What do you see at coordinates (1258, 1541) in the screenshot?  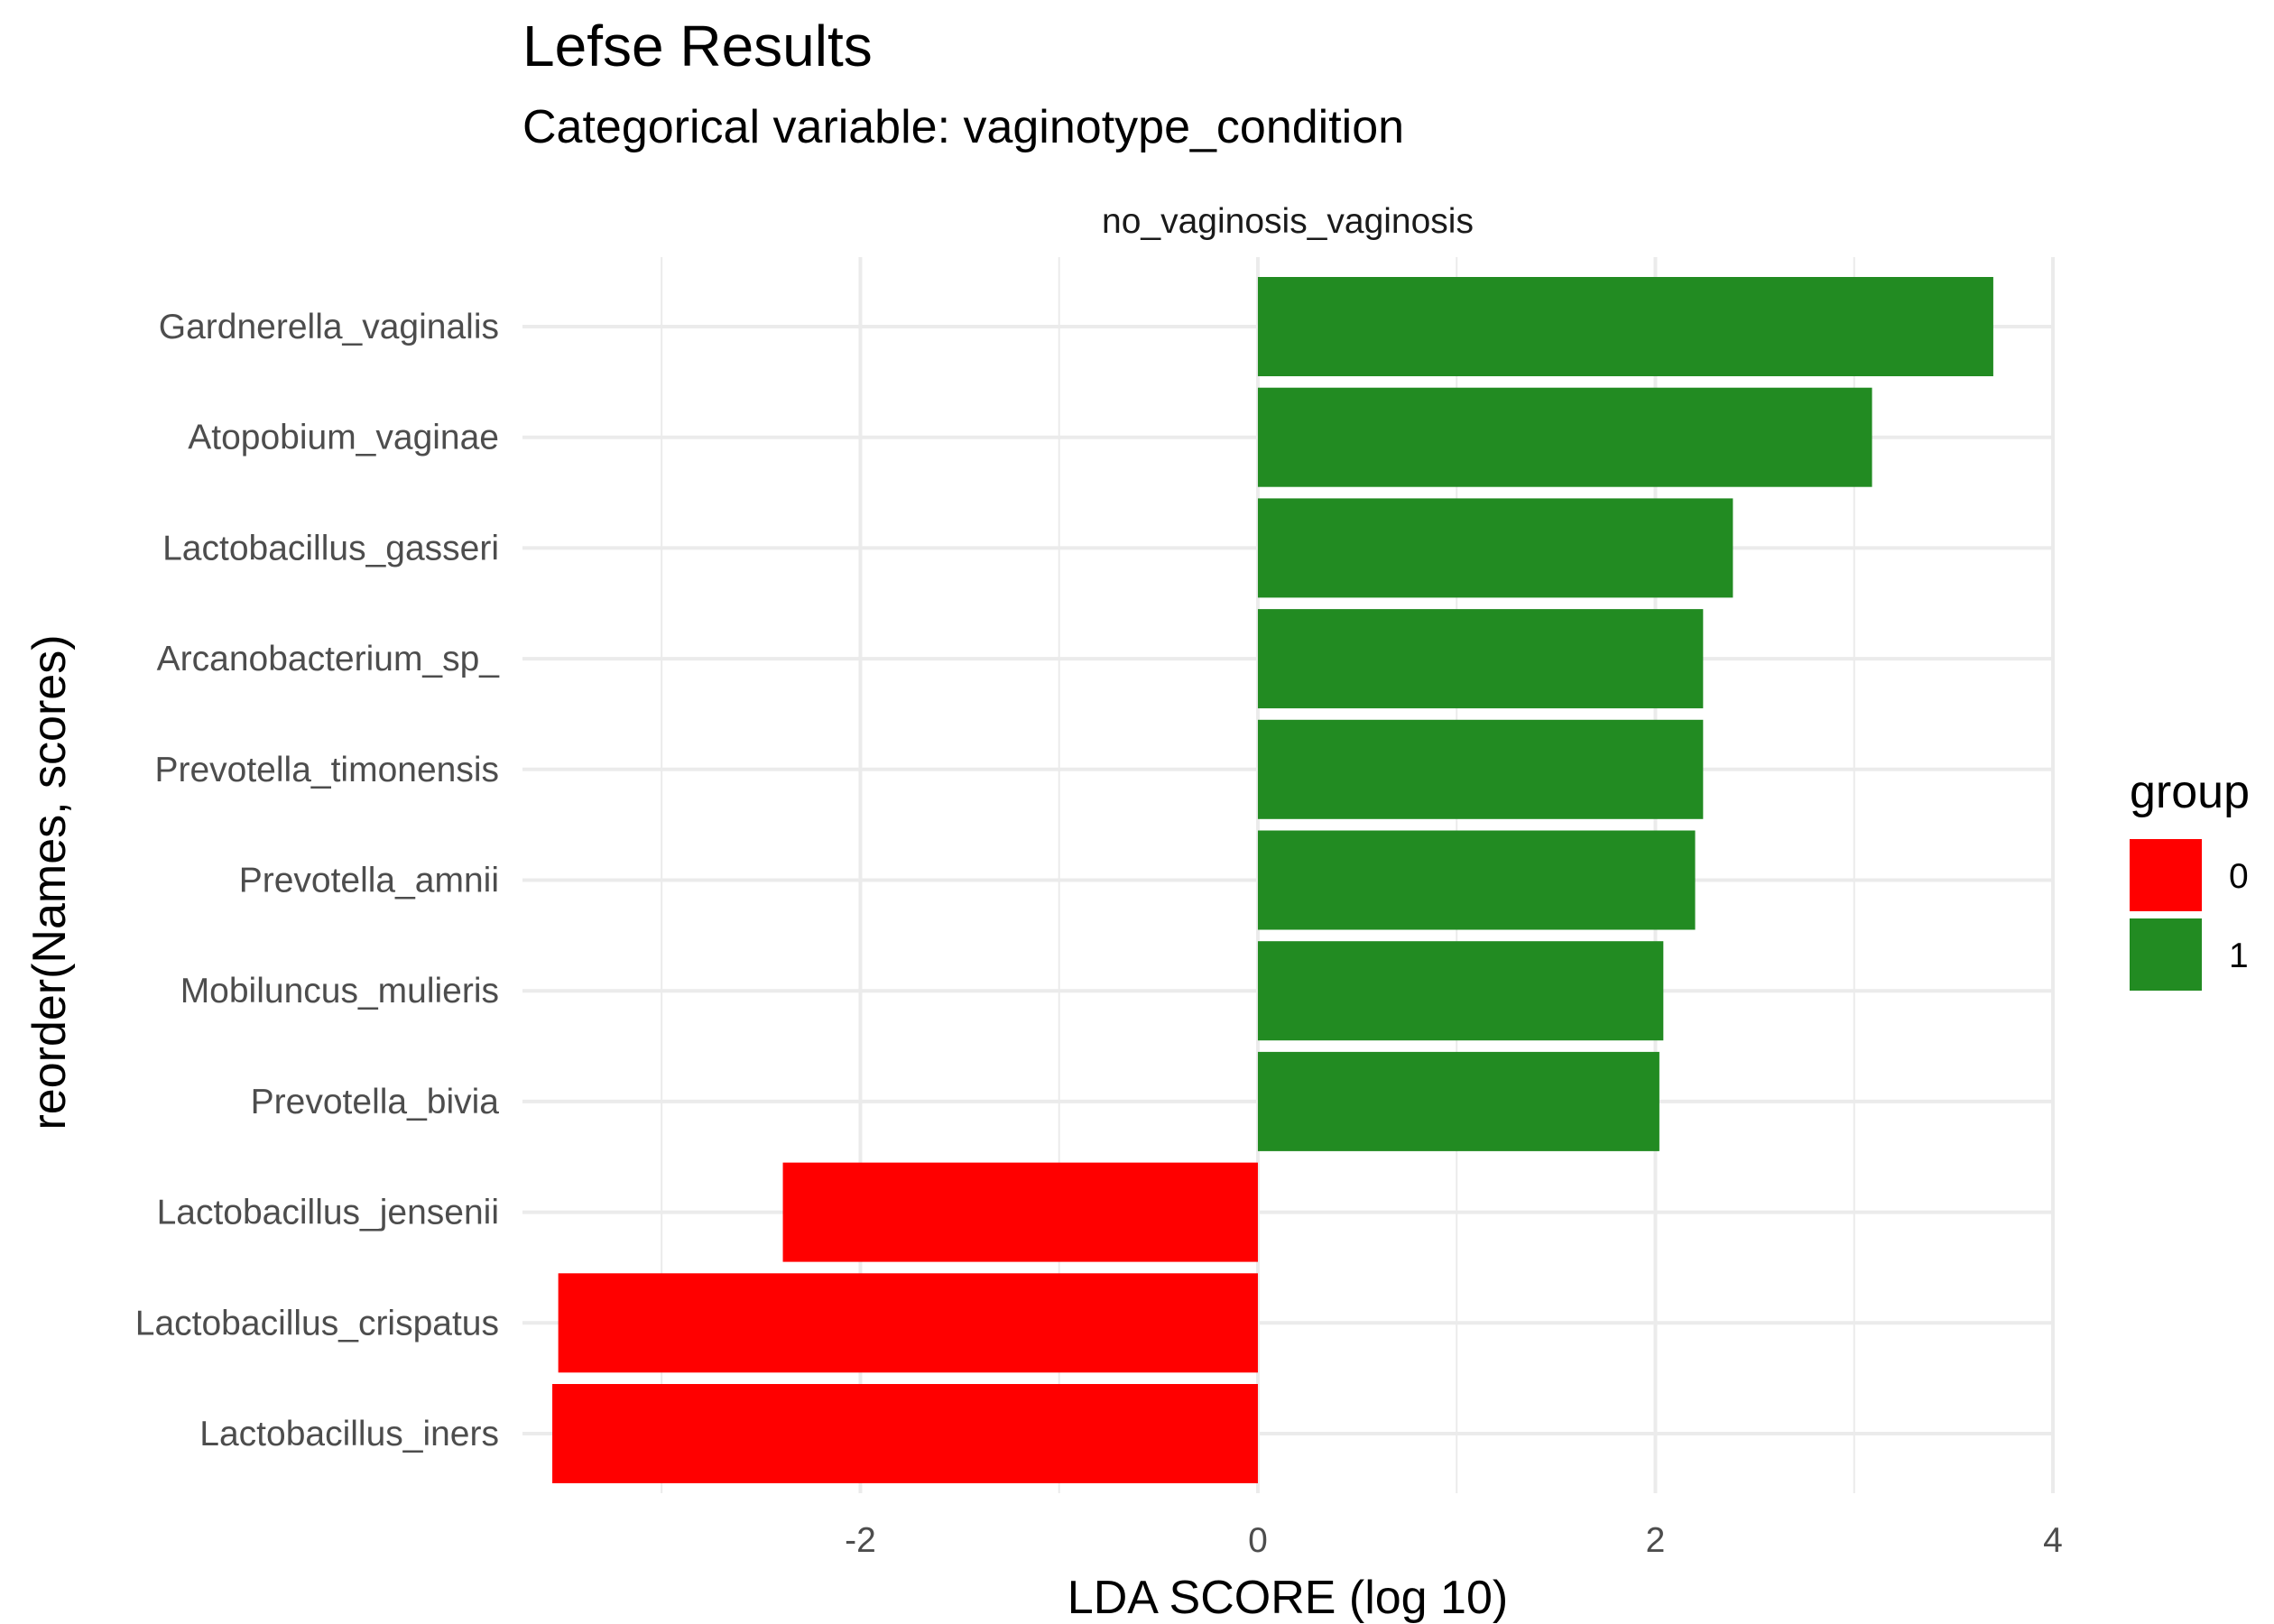 I see `x-tick-label: 0` at bounding box center [1258, 1541].